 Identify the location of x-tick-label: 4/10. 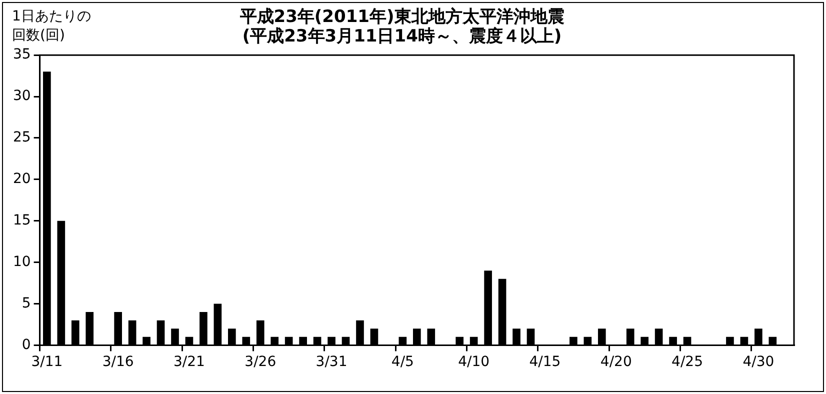
(474, 362).